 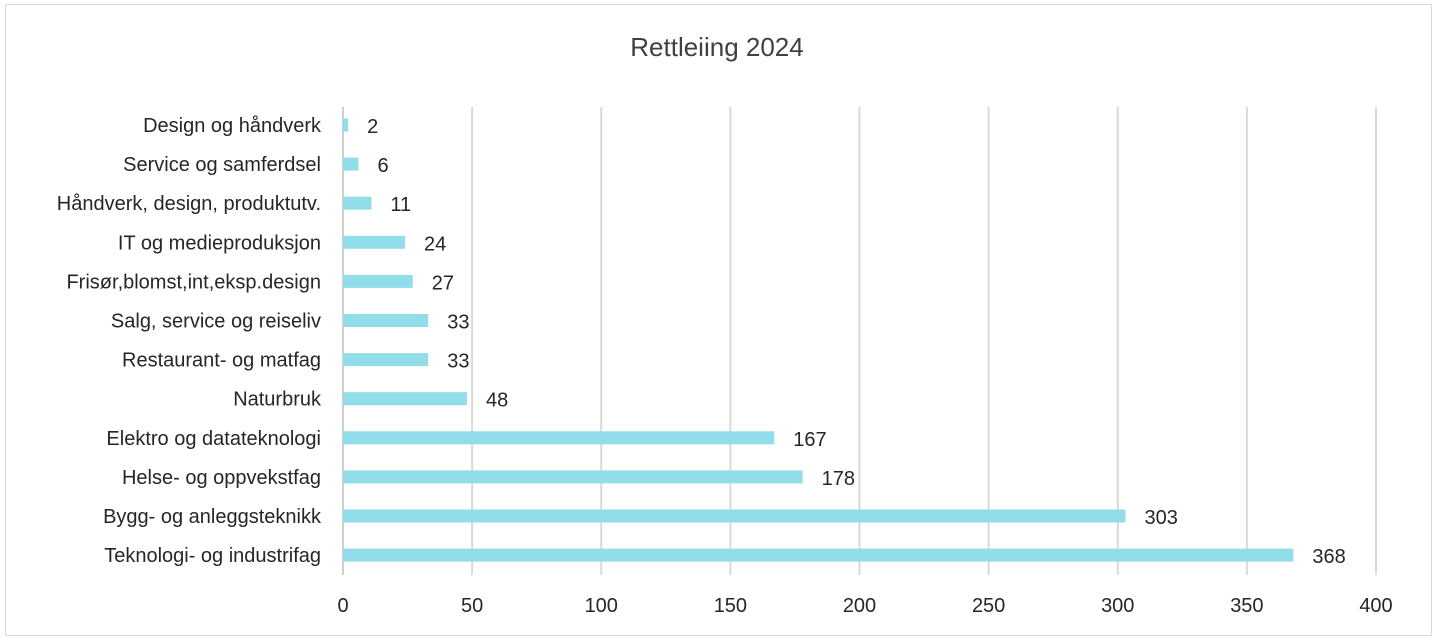 I want to click on category-label: Teknologi- og industrifag, so click(x=212, y=556).